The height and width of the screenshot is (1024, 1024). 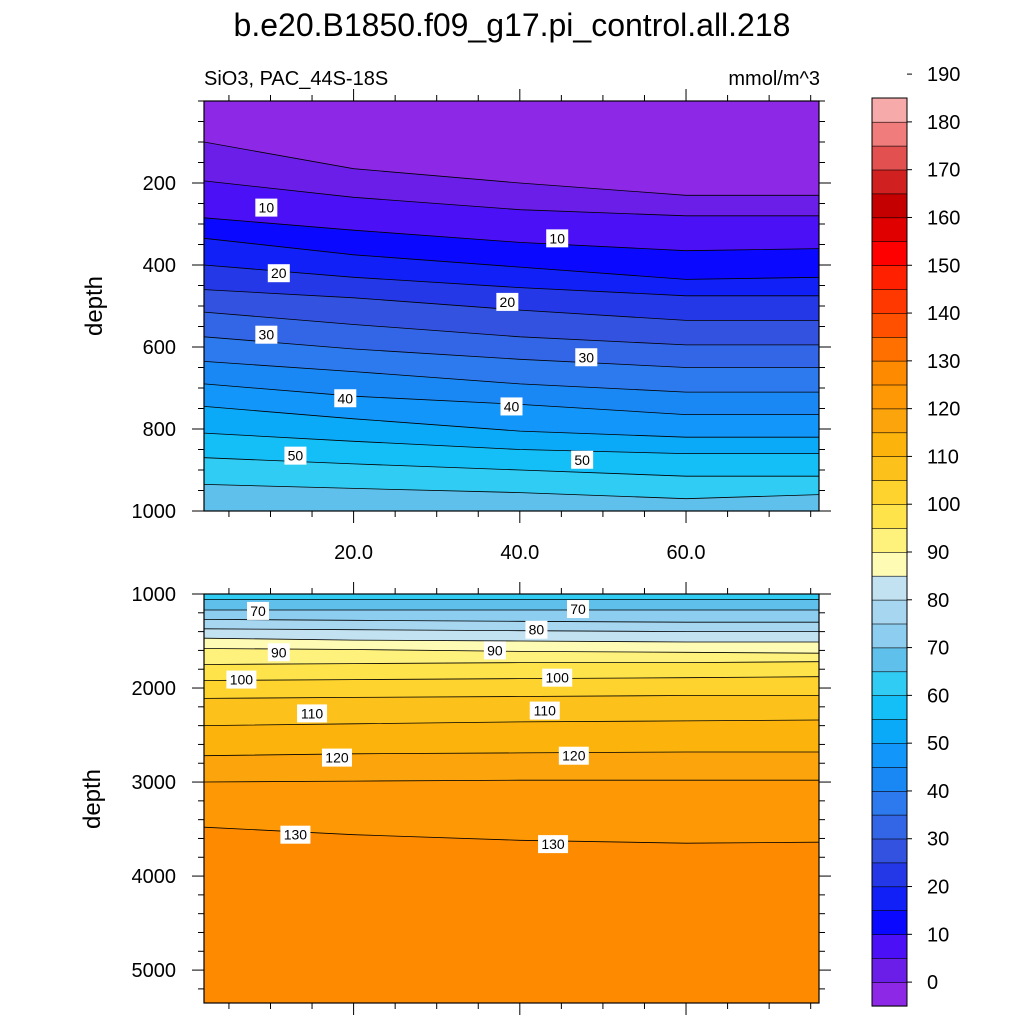 I want to click on colorbar-label: 150, so click(x=943, y=266).